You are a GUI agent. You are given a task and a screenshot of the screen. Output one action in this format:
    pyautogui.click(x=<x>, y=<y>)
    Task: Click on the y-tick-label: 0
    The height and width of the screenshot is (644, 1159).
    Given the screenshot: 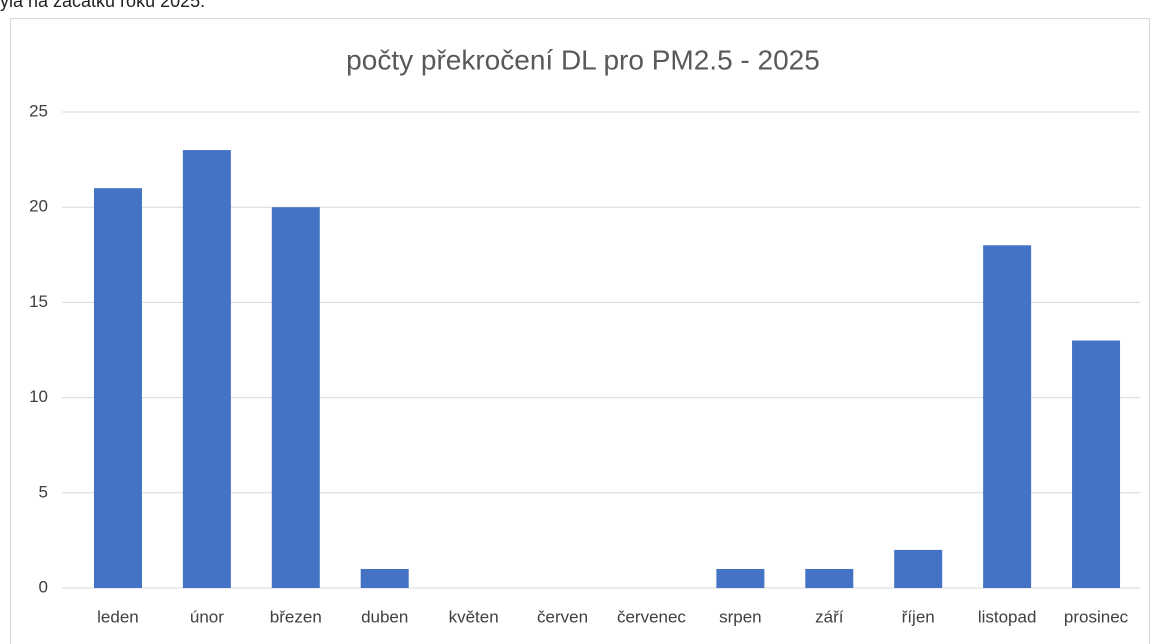 What is the action you would take?
    pyautogui.click(x=43, y=586)
    